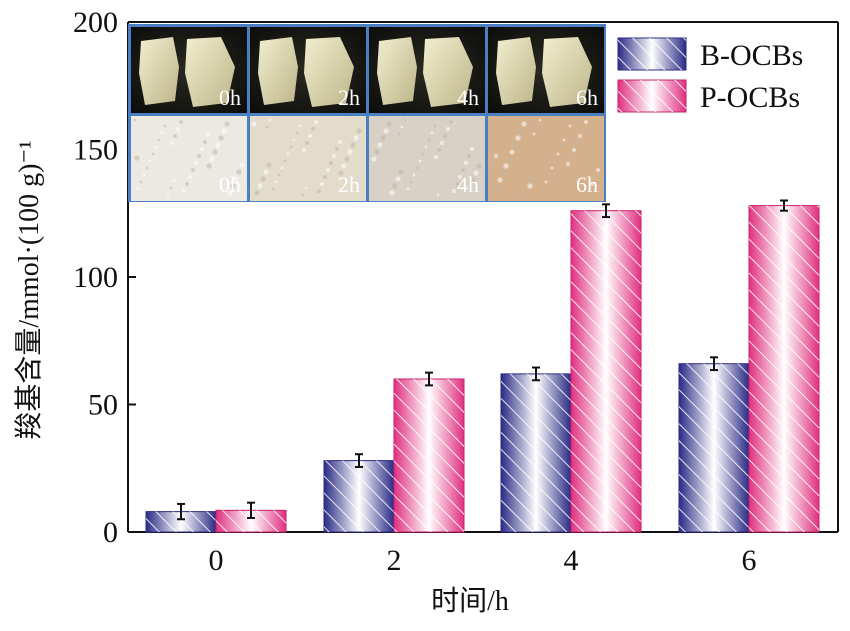 The image size is (850, 631). I want to click on photo-label-top: 6h, so click(587, 97).